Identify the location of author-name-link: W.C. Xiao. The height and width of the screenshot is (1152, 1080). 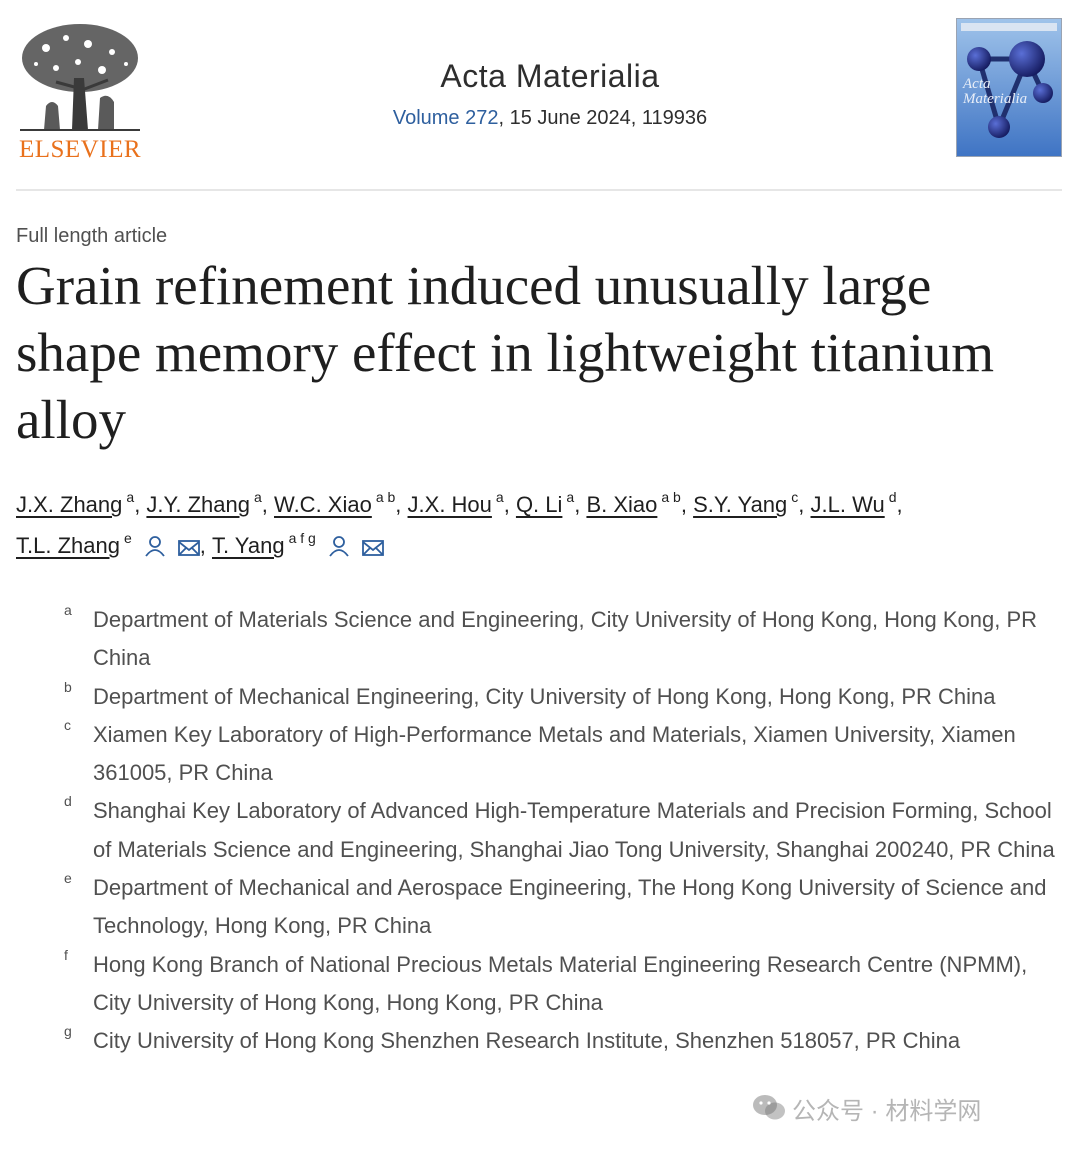
(323, 504).